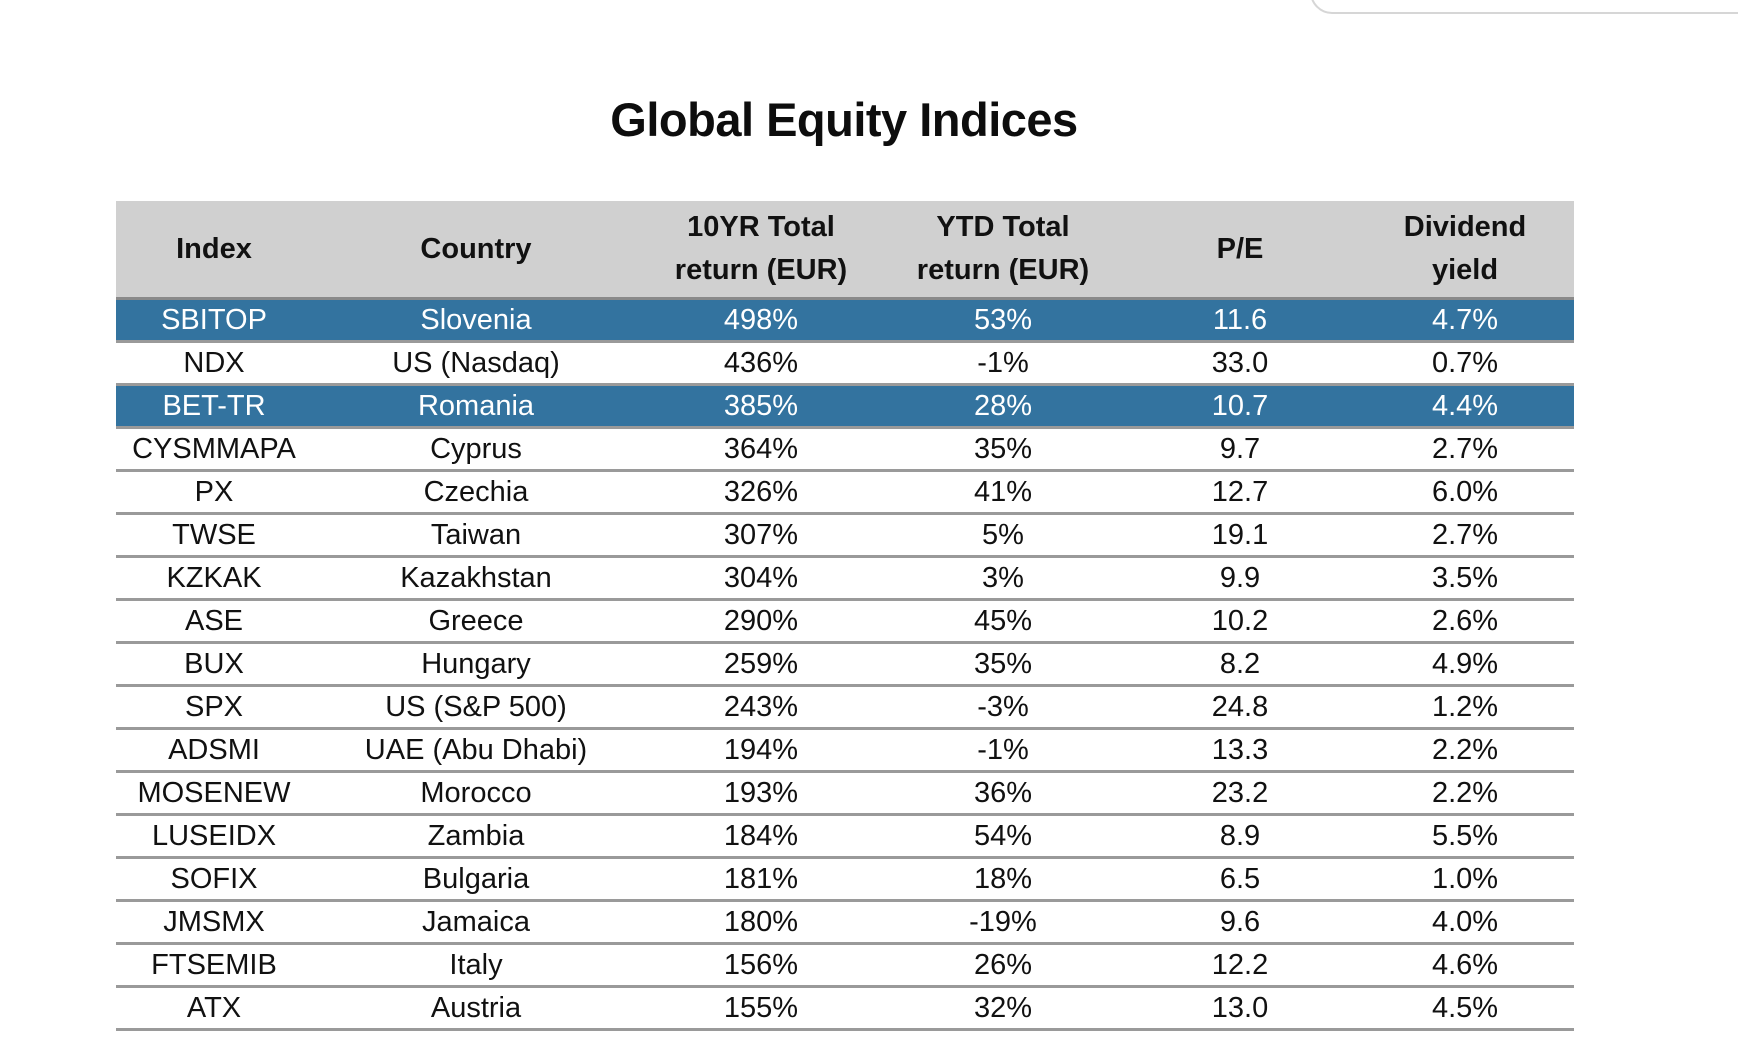  What do you see at coordinates (1003, 965) in the screenshot?
I see `cell-ytd-return: 26%` at bounding box center [1003, 965].